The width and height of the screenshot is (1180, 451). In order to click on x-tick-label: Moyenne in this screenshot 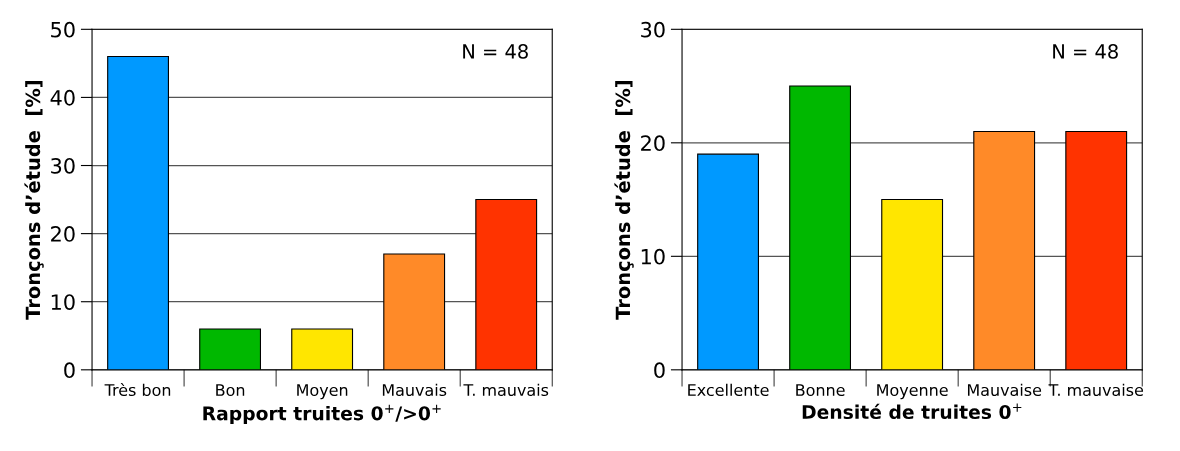, I will do `click(912, 392)`.